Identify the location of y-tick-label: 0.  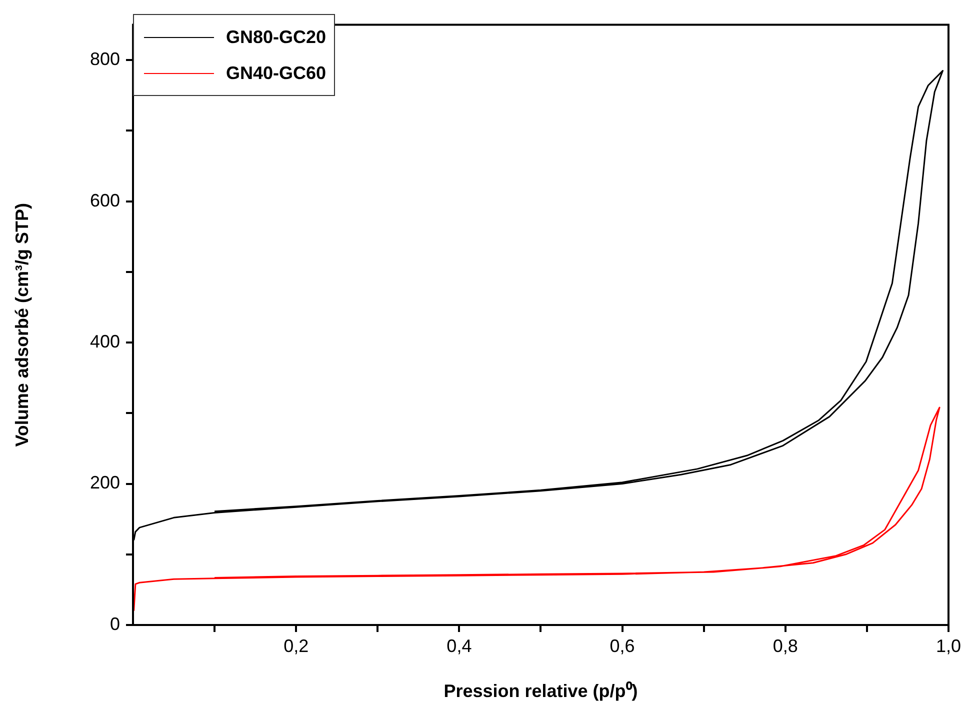
(115, 624).